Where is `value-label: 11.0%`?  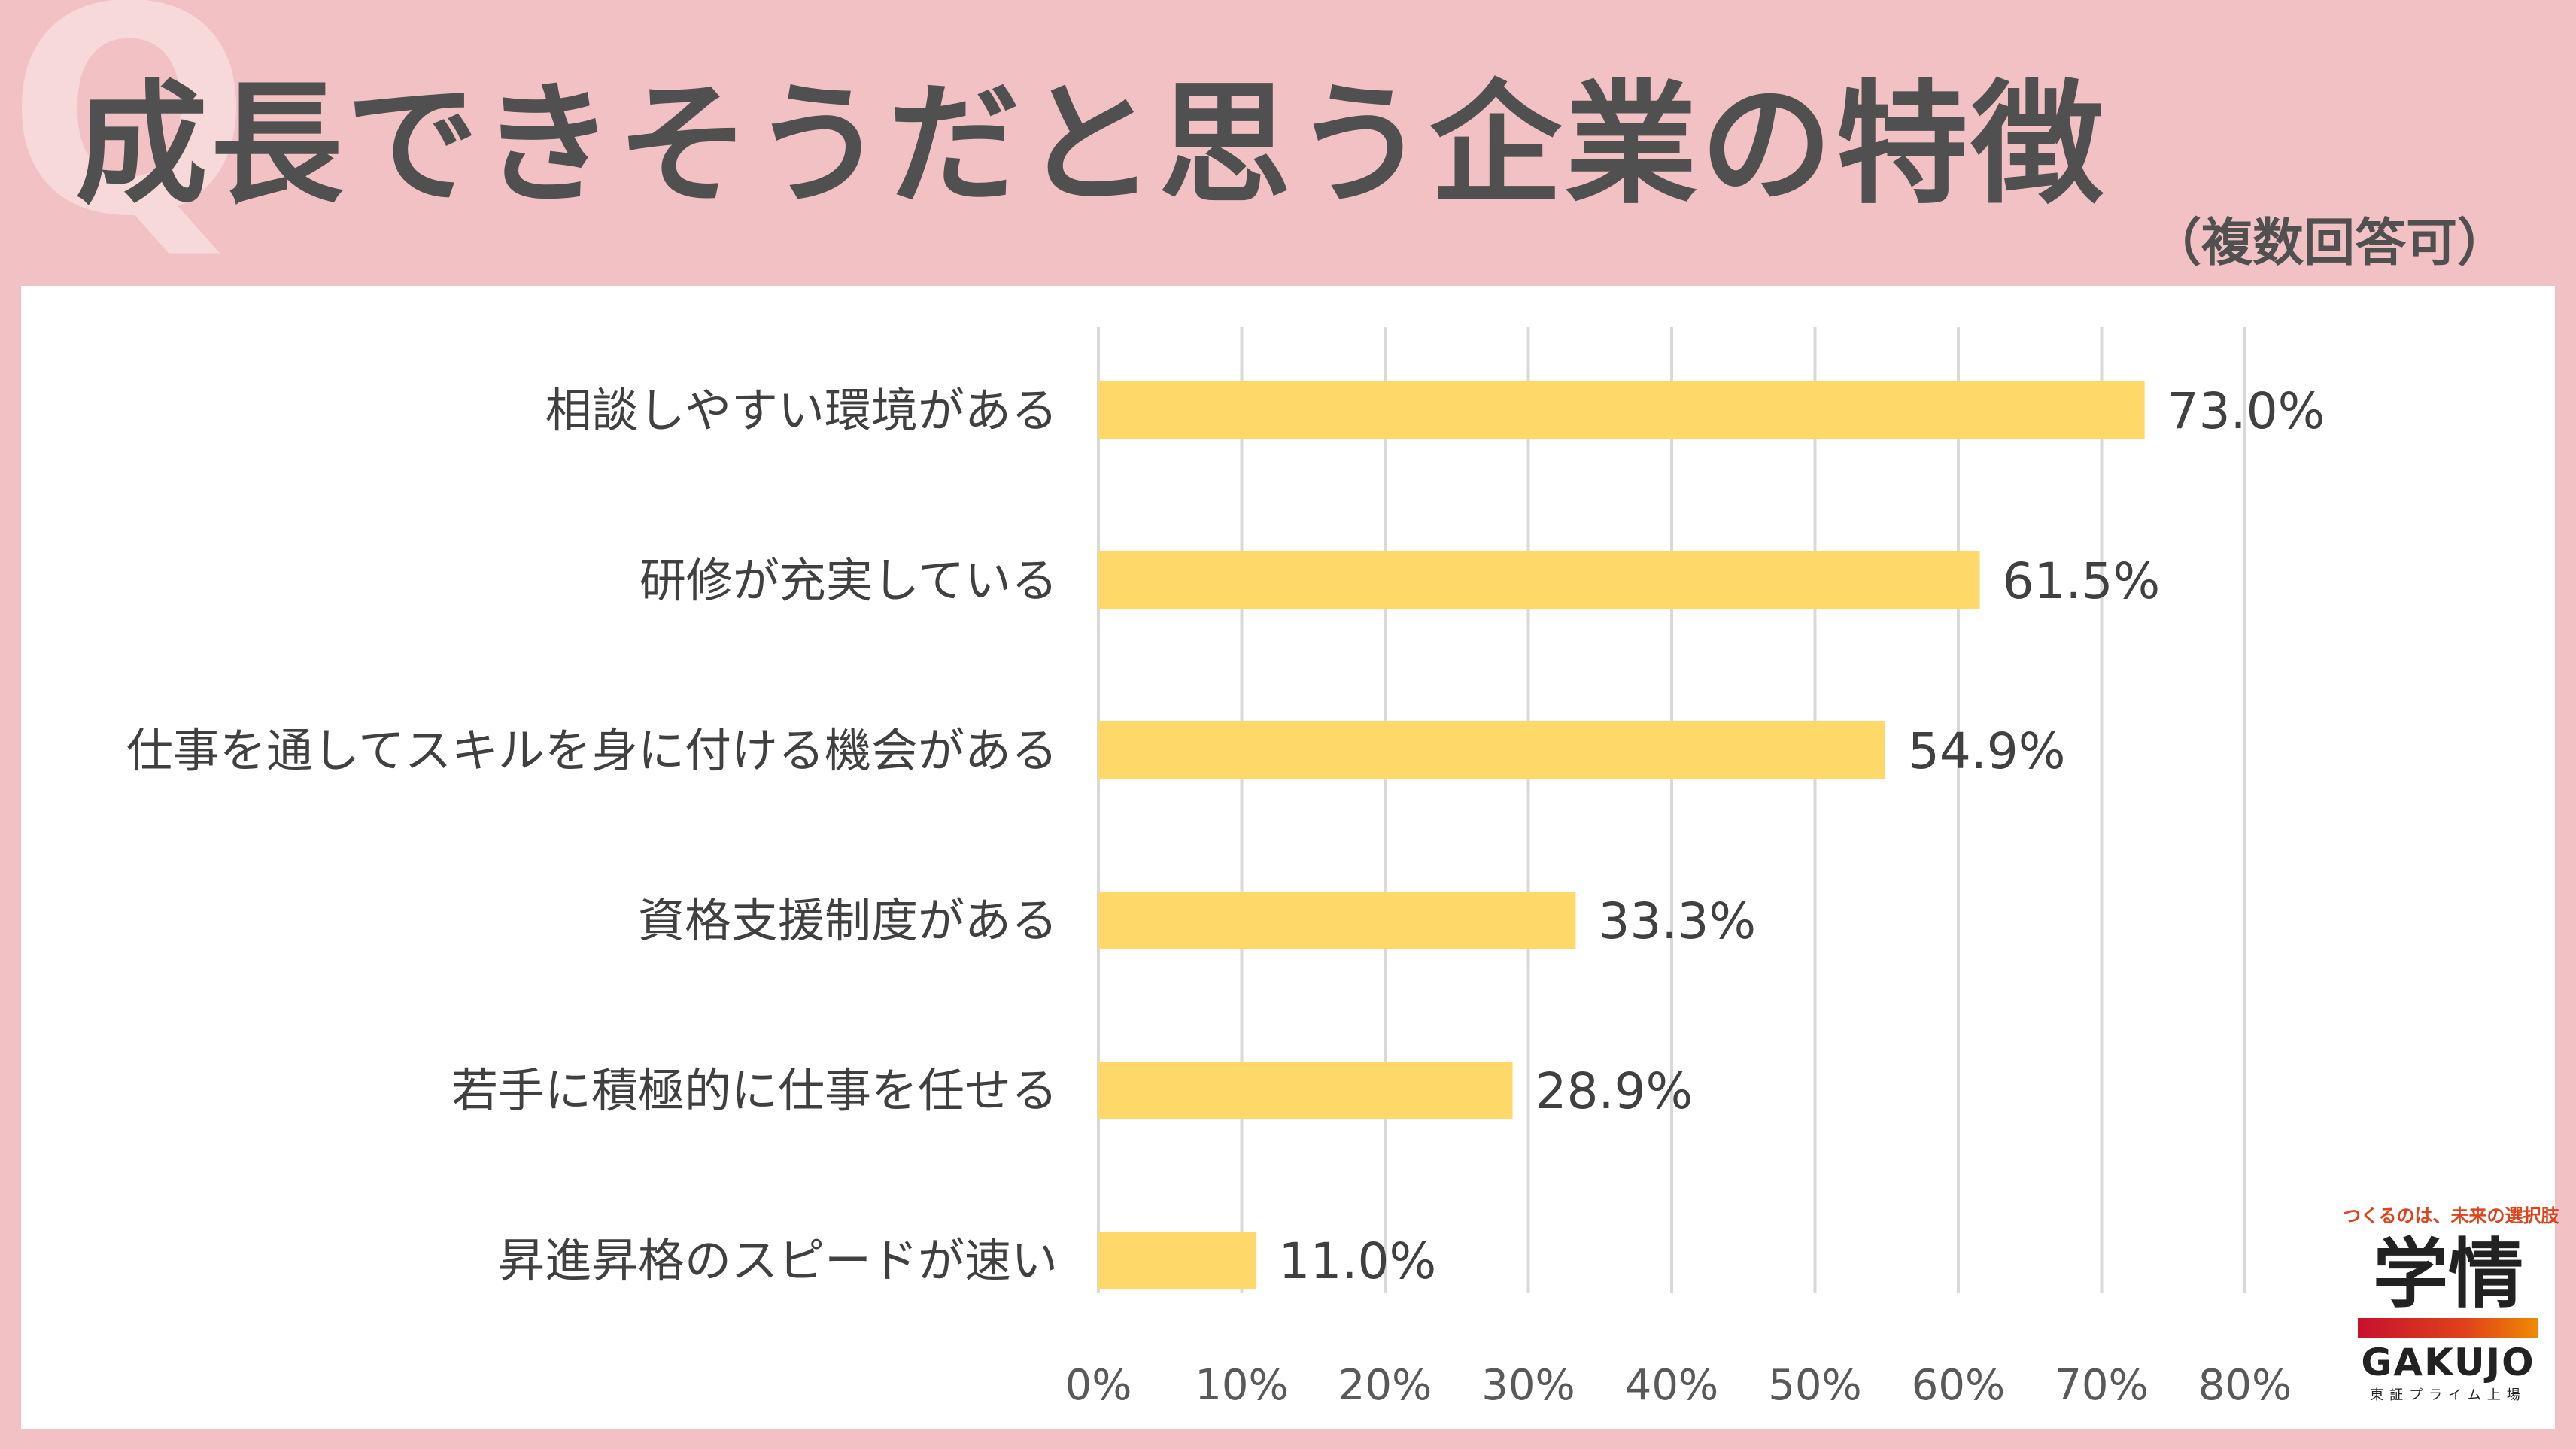 value-label: 11.0% is located at coordinates (1358, 1261).